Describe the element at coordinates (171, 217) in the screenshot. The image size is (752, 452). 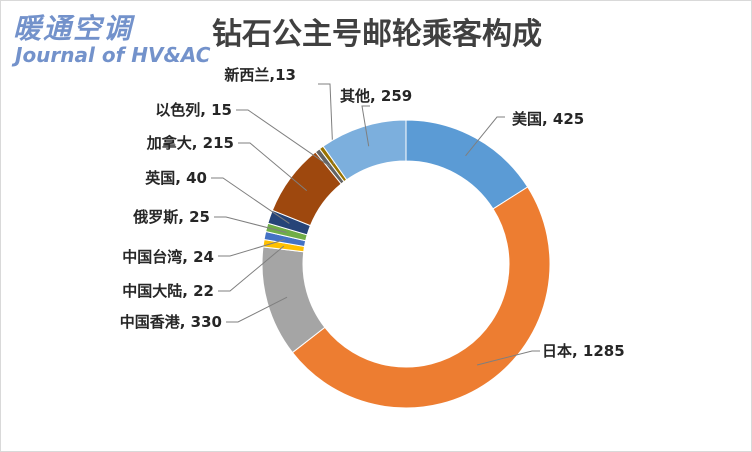
I see `data-label-6: 俄罗斯, 25` at that location.